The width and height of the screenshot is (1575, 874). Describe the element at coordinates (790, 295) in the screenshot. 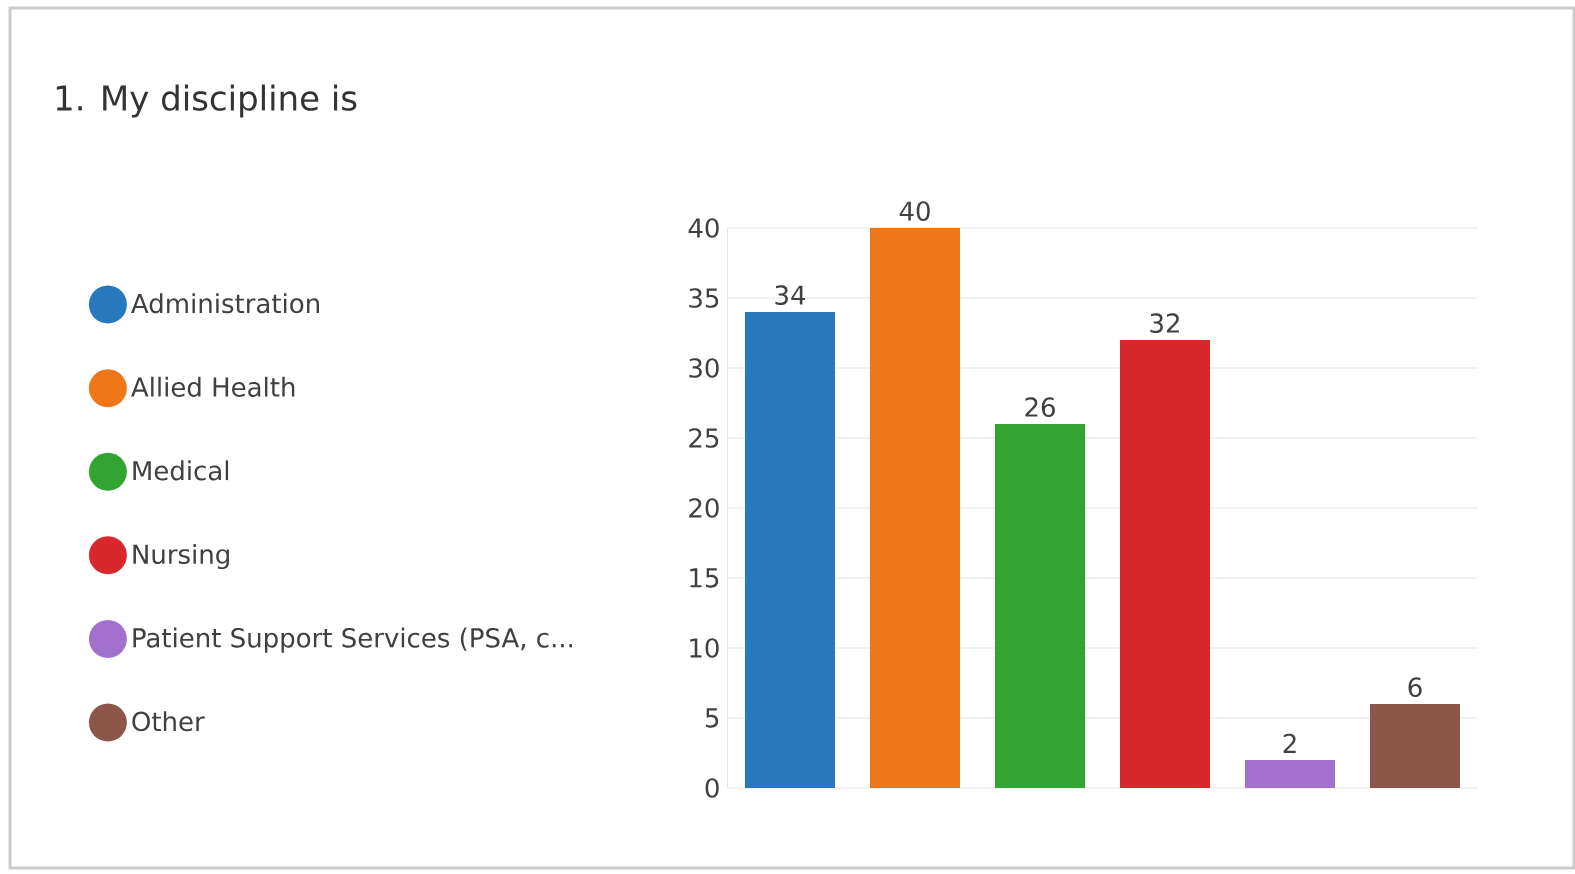

I see `data-label: 34` at that location.